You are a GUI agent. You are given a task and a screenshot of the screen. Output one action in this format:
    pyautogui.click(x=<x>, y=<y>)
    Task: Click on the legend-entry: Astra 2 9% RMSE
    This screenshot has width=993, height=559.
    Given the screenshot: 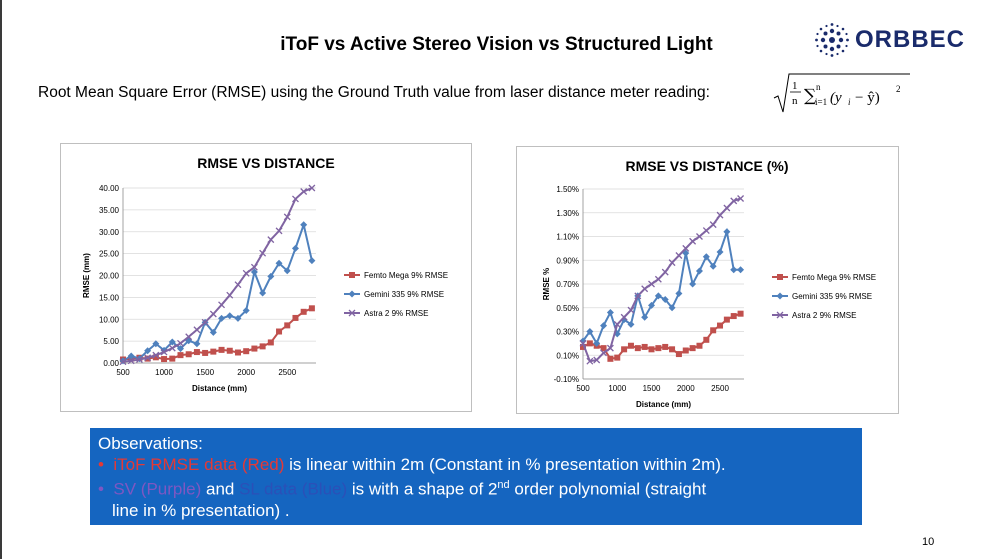 What is the action you would take?
    pyautogui.click(x=814, y=315)
    